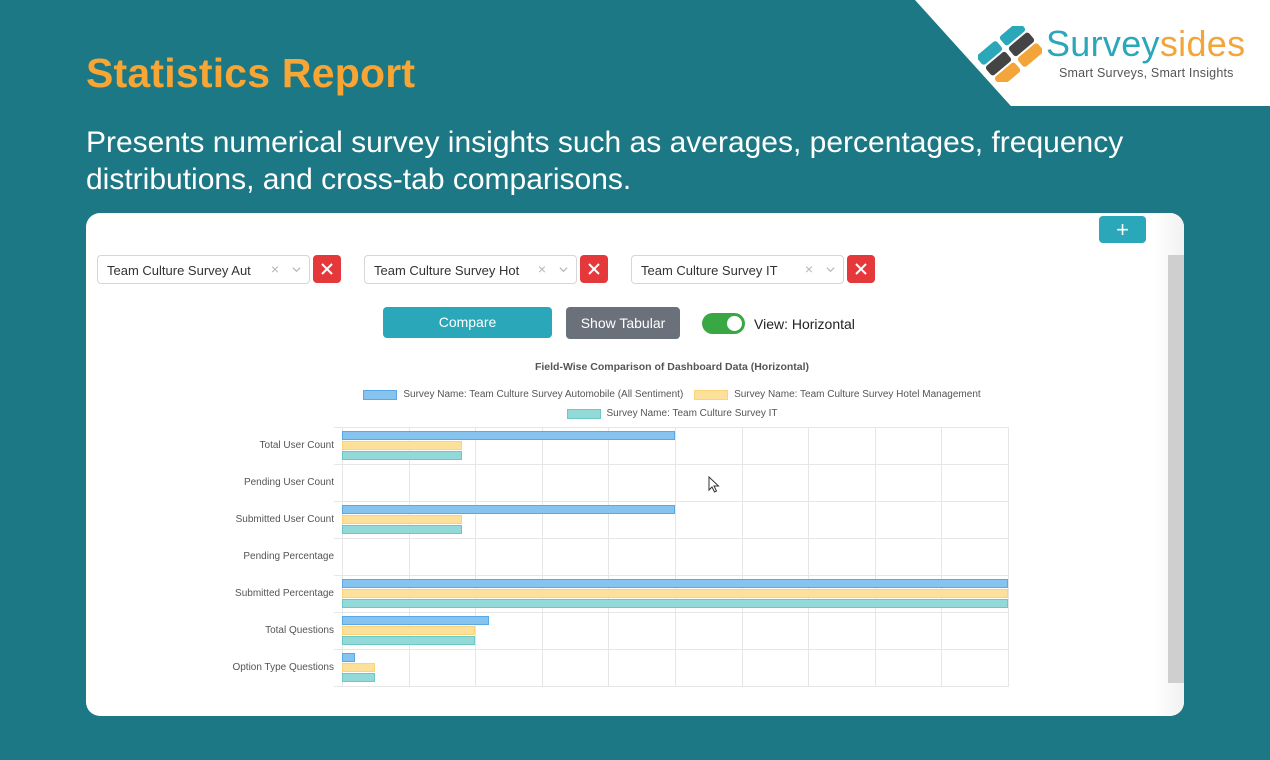  I want to click on remove-survey-3-button, so click(861, 269).